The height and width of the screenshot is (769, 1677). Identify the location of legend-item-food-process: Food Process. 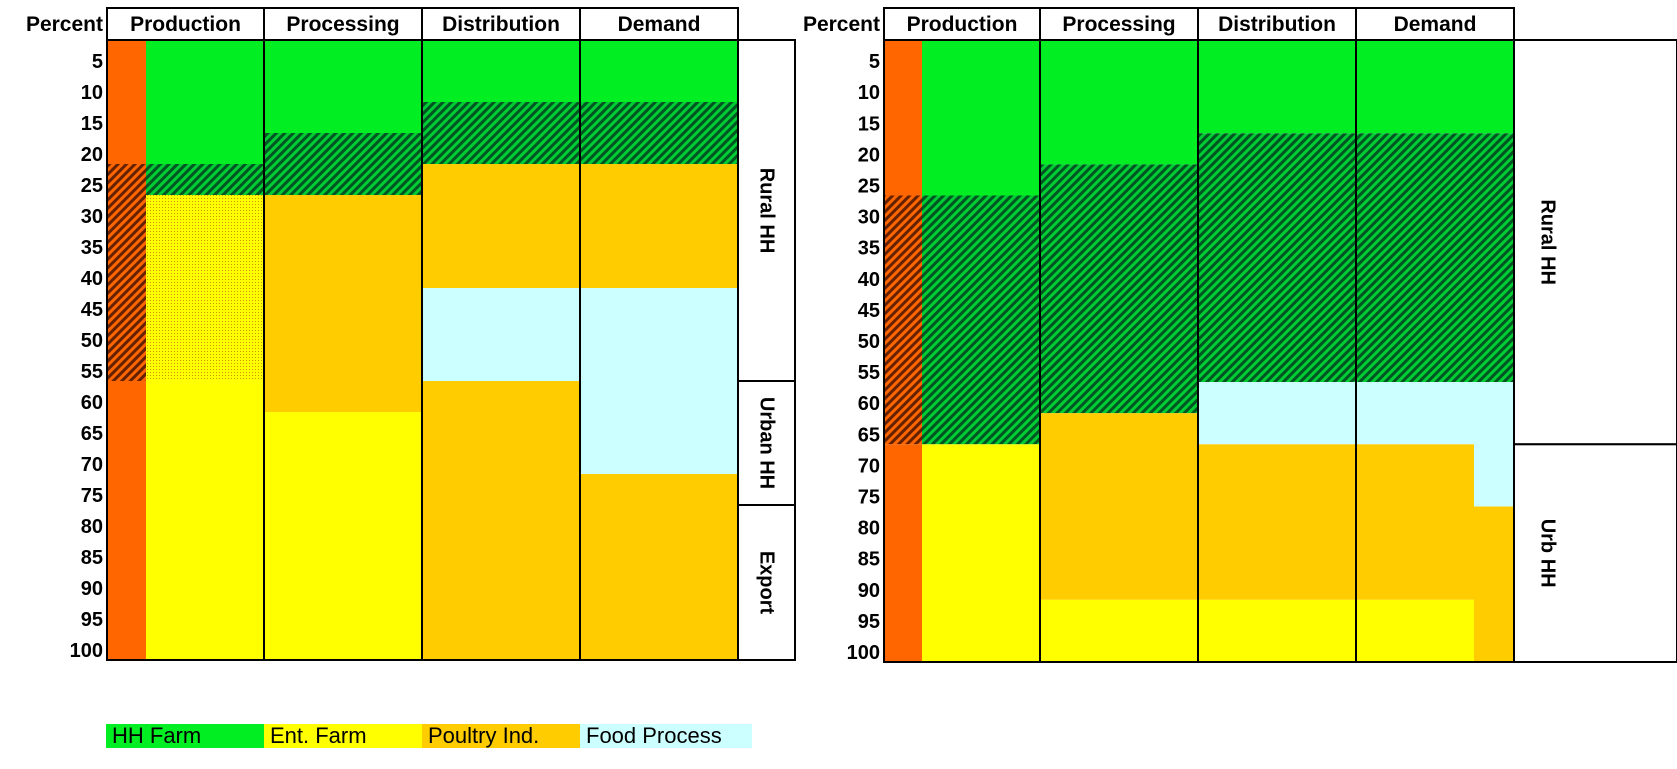
(666, 736).